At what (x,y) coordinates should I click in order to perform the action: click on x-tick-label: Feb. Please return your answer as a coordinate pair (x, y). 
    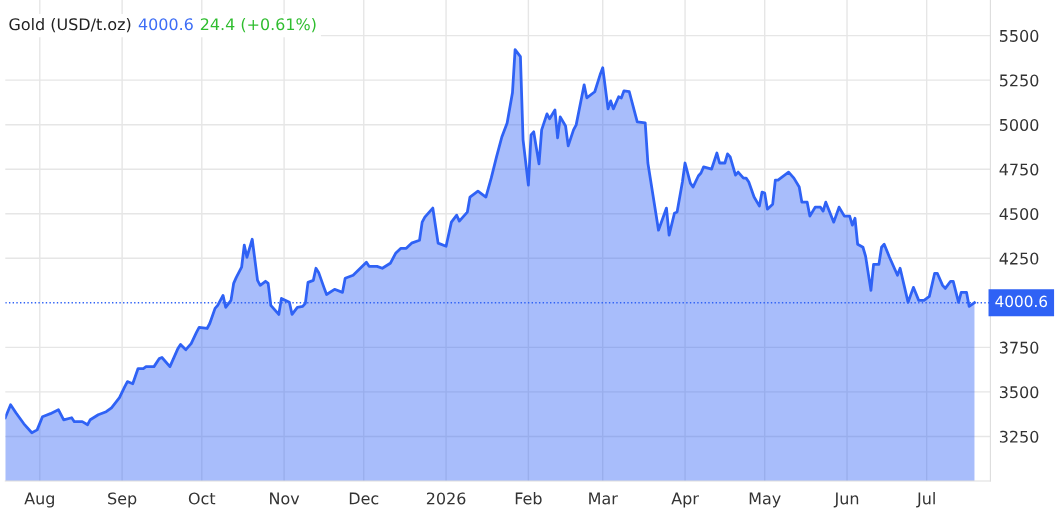
    Looking at the image, I should click on (528, 498).